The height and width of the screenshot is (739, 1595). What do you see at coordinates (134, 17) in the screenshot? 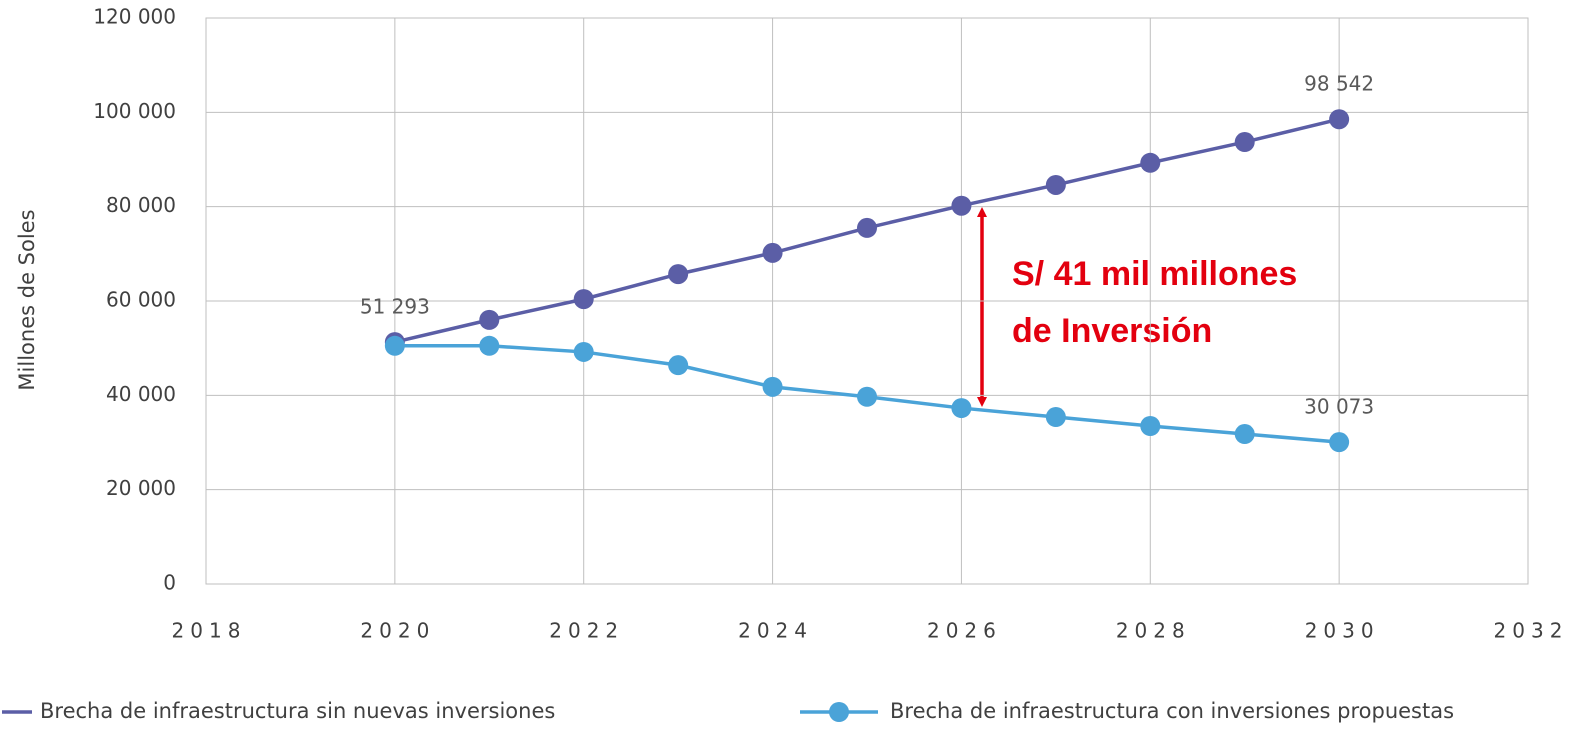
I see `y-tick-label: 120 000` at bounding box center [134, 17].